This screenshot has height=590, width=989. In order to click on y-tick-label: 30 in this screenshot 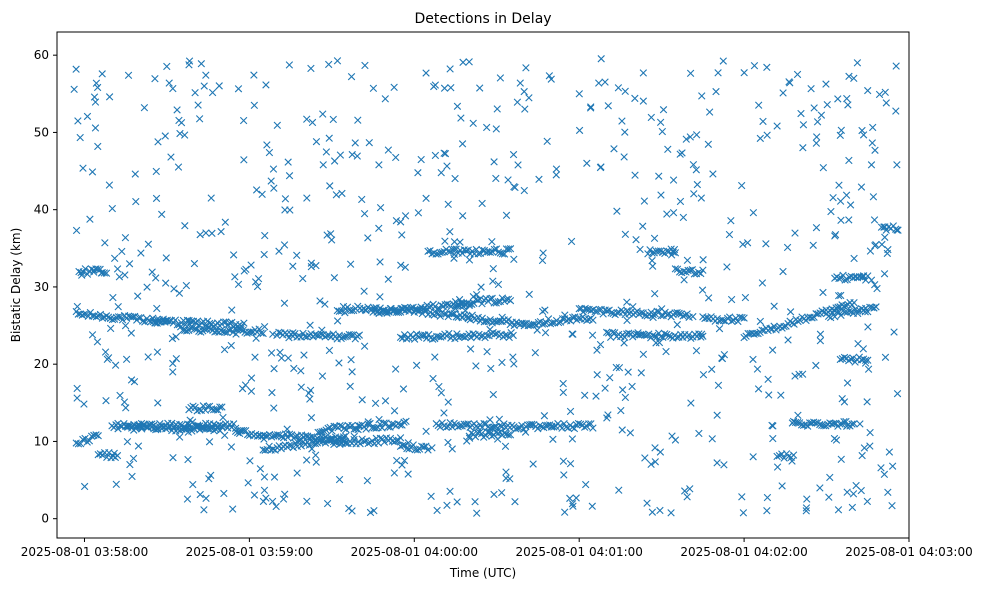, I will do `click(41, 287)`.